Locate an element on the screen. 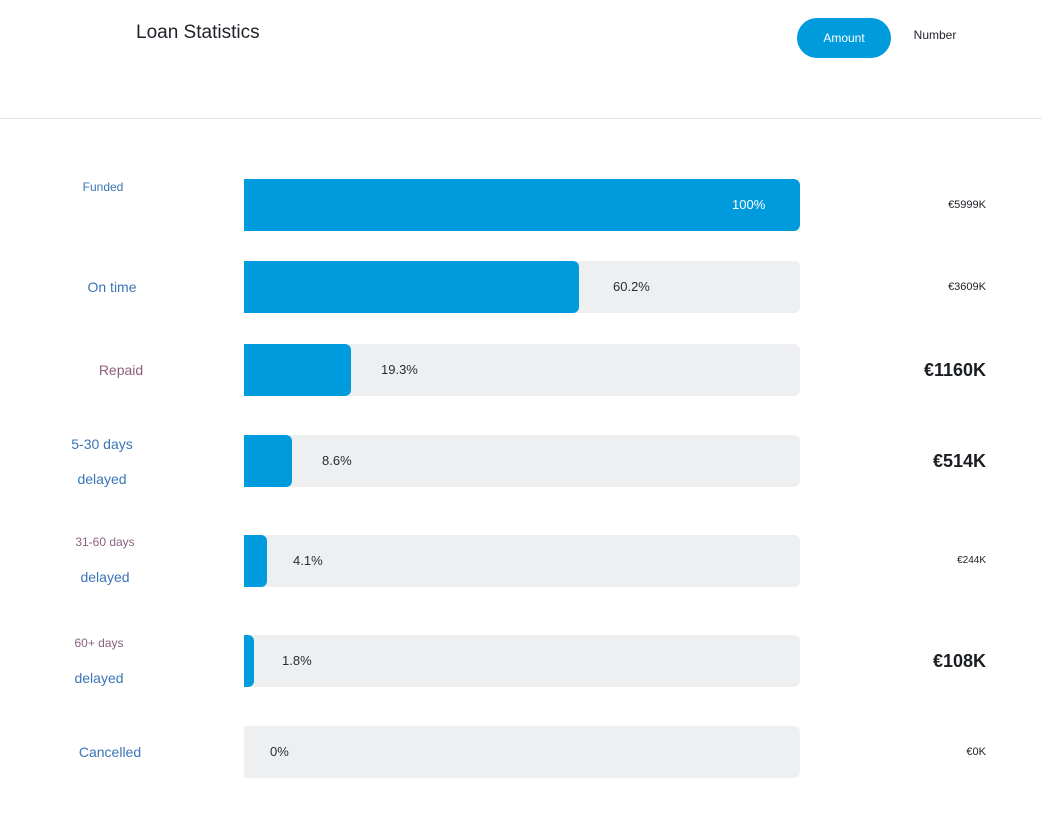 The height and width of the screenshot is (836, 1042). row-label: 5-30 days delayed is located at coordinates (102, 462).